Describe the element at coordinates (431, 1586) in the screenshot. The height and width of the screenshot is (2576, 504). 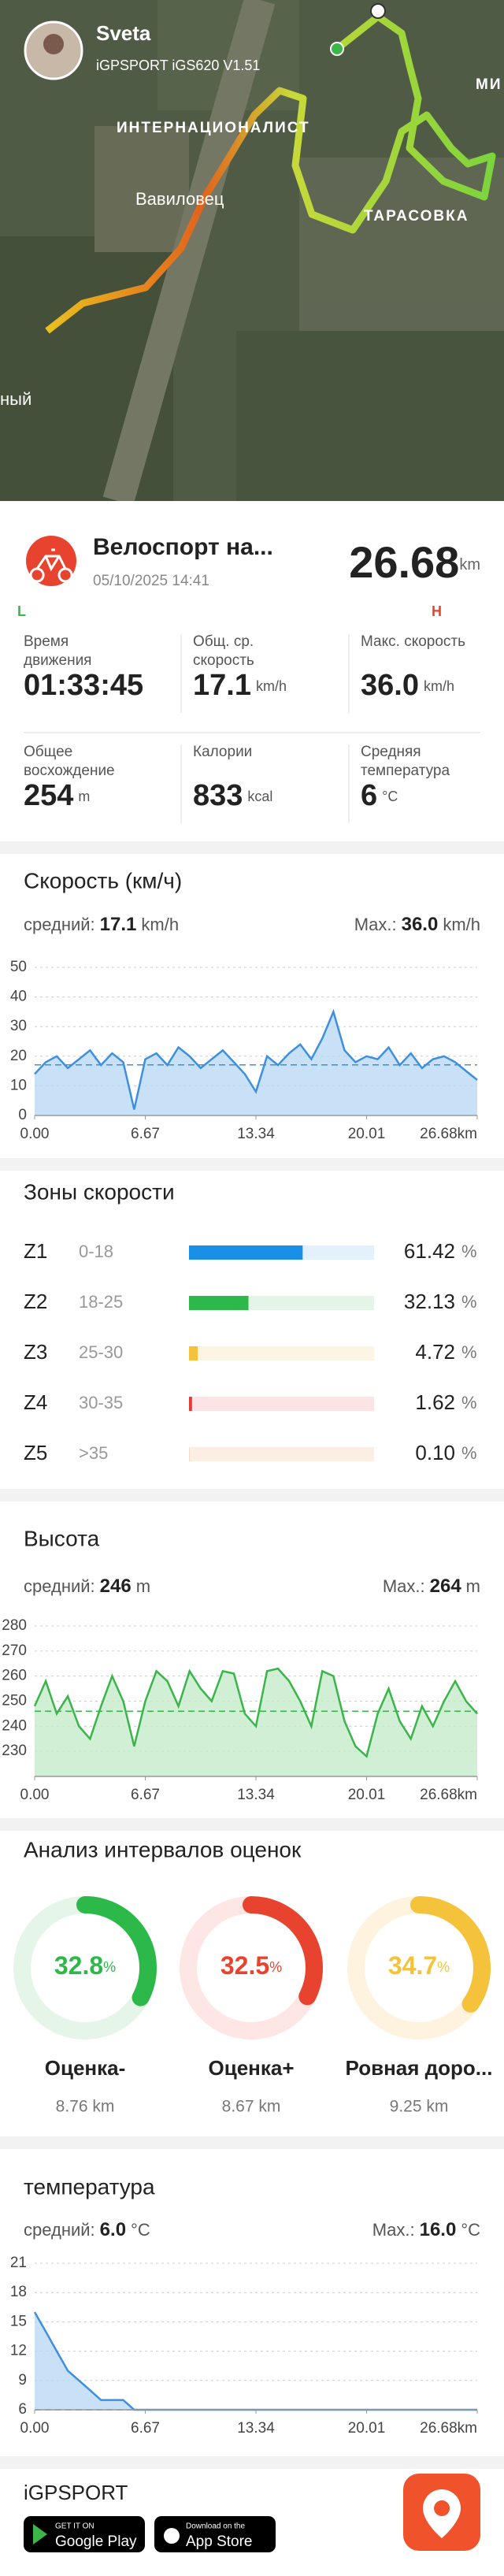
I see `max-summary: Max.: 264 m` at that location.